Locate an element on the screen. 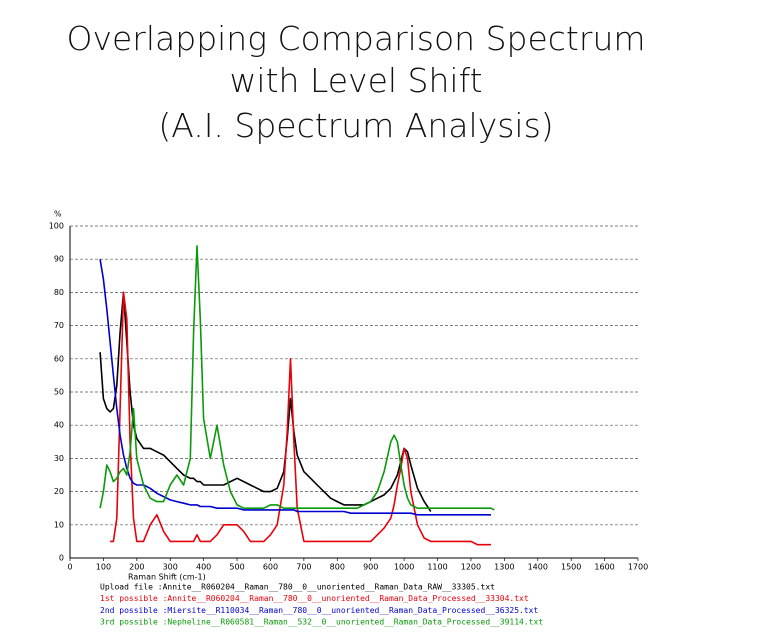 The width and height of the screenshot is (757, 639). y-tick-label: 20 is located at coordinates (59, 491).